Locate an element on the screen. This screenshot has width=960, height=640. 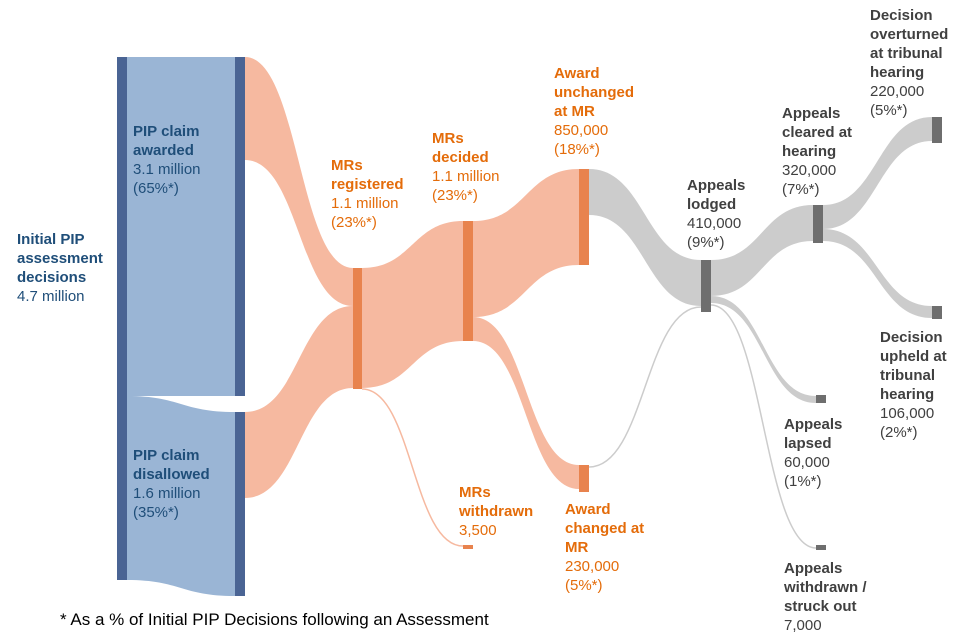
appeals-cleared-value: 320,000 (7%*) is located at coordinates (809, 180).